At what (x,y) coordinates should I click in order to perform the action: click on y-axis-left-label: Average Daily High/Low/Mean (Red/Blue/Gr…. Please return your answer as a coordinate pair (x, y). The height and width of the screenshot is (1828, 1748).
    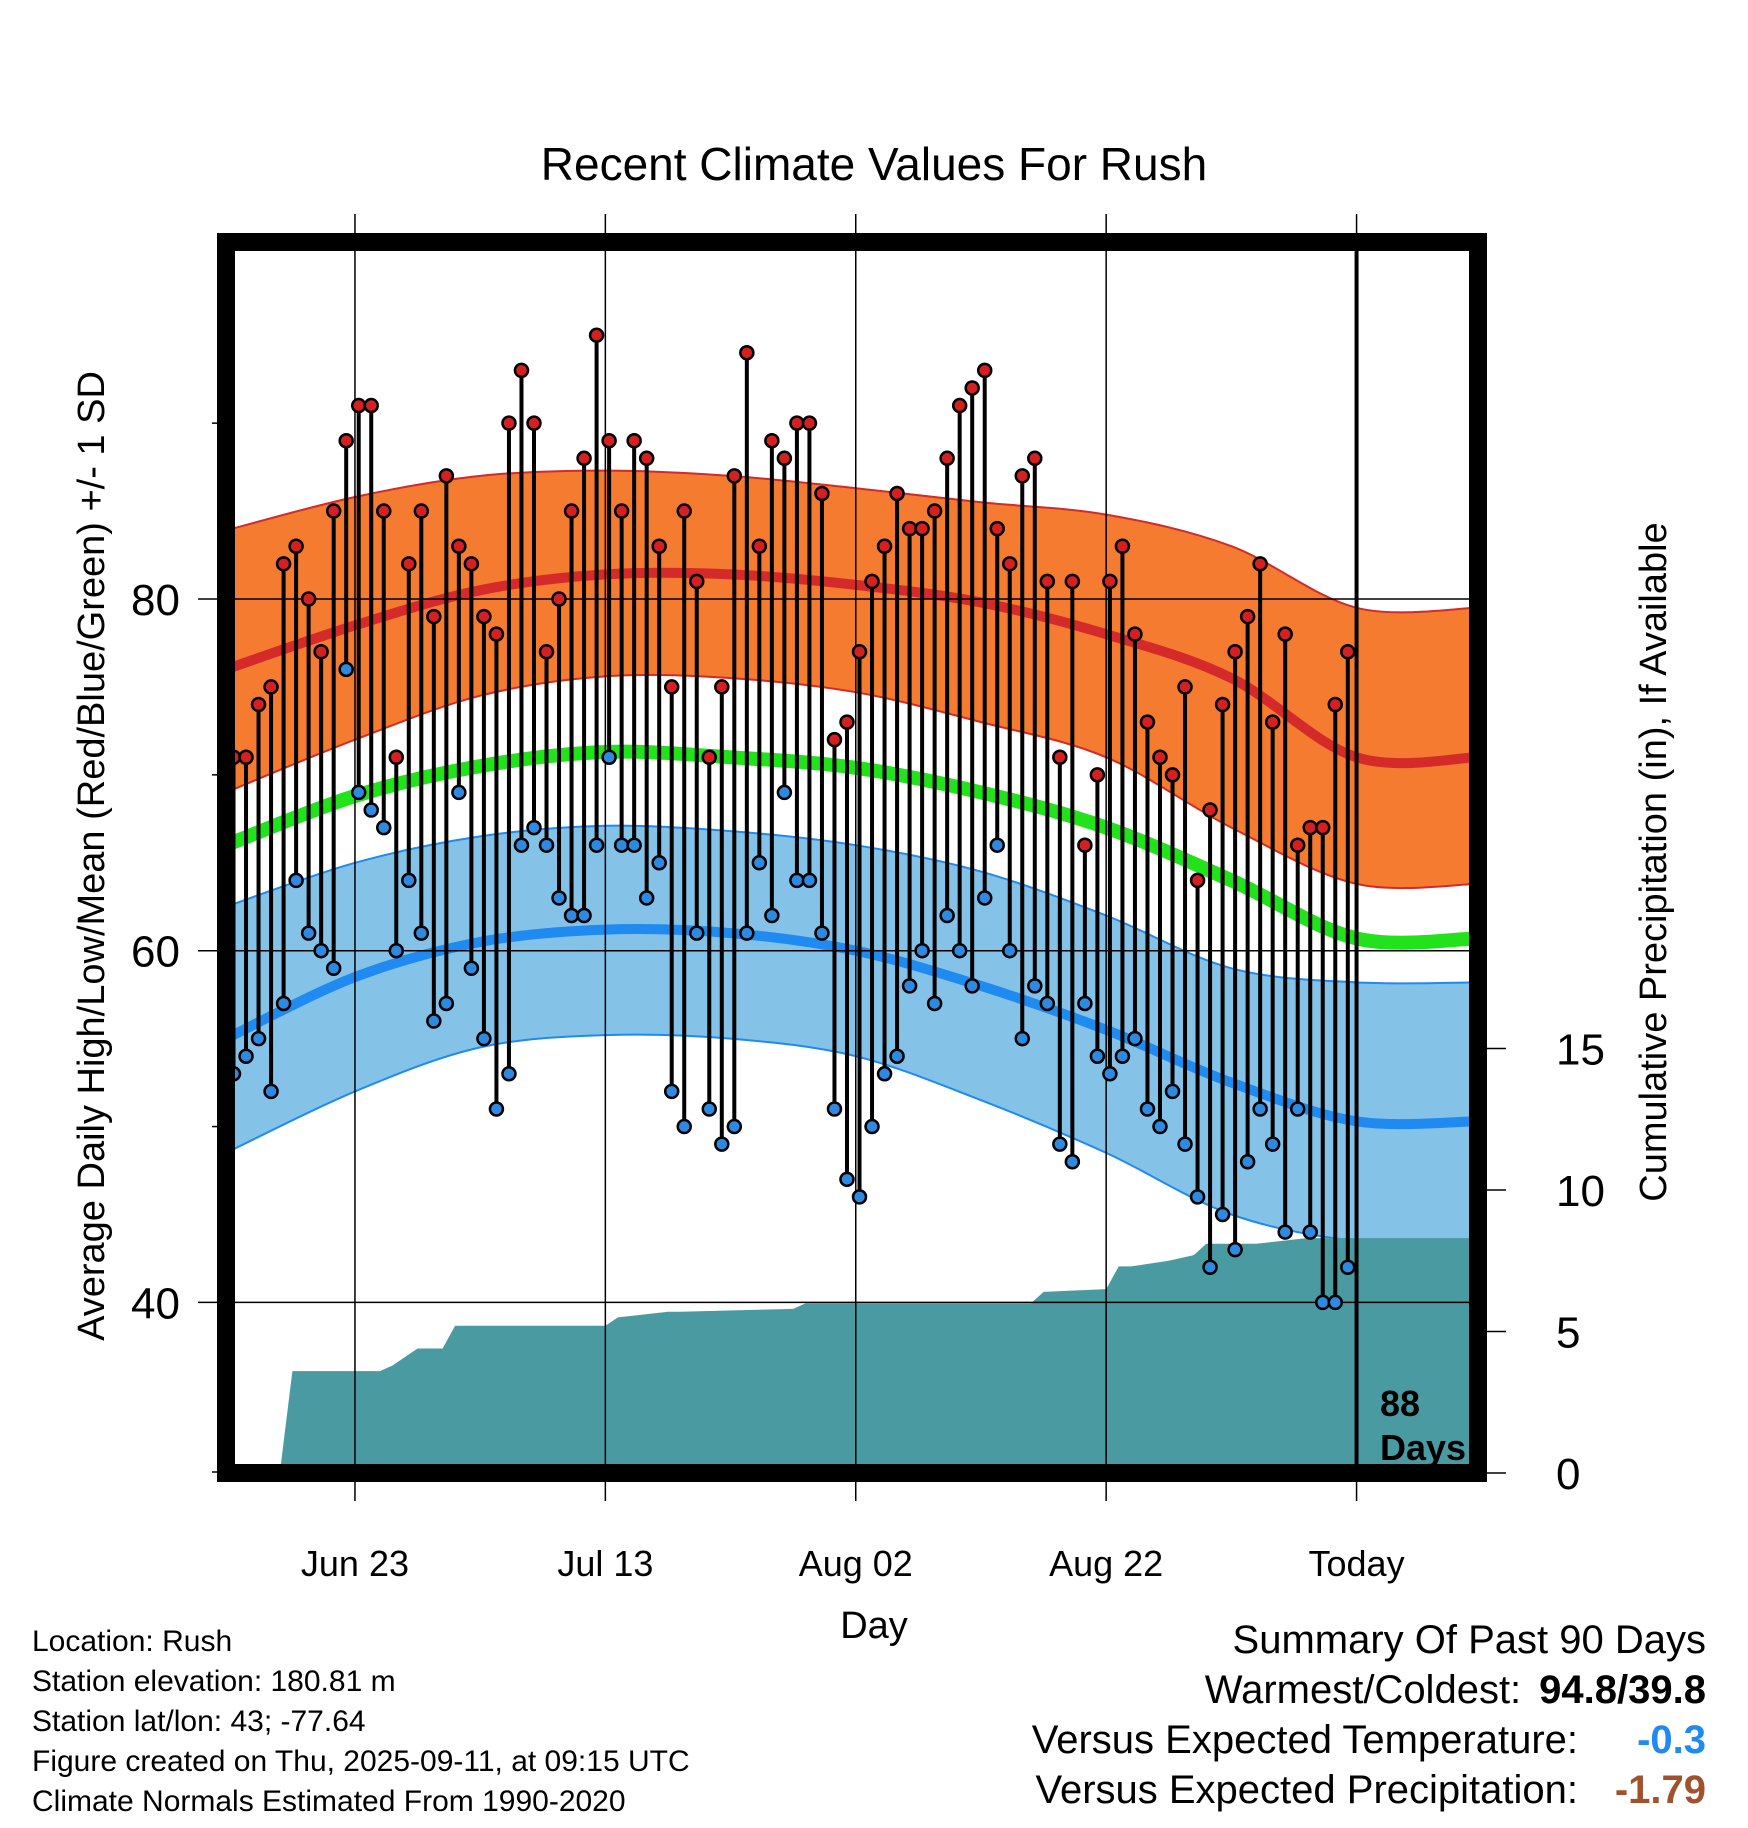
    Looking at the image, I should click on (92, 856).